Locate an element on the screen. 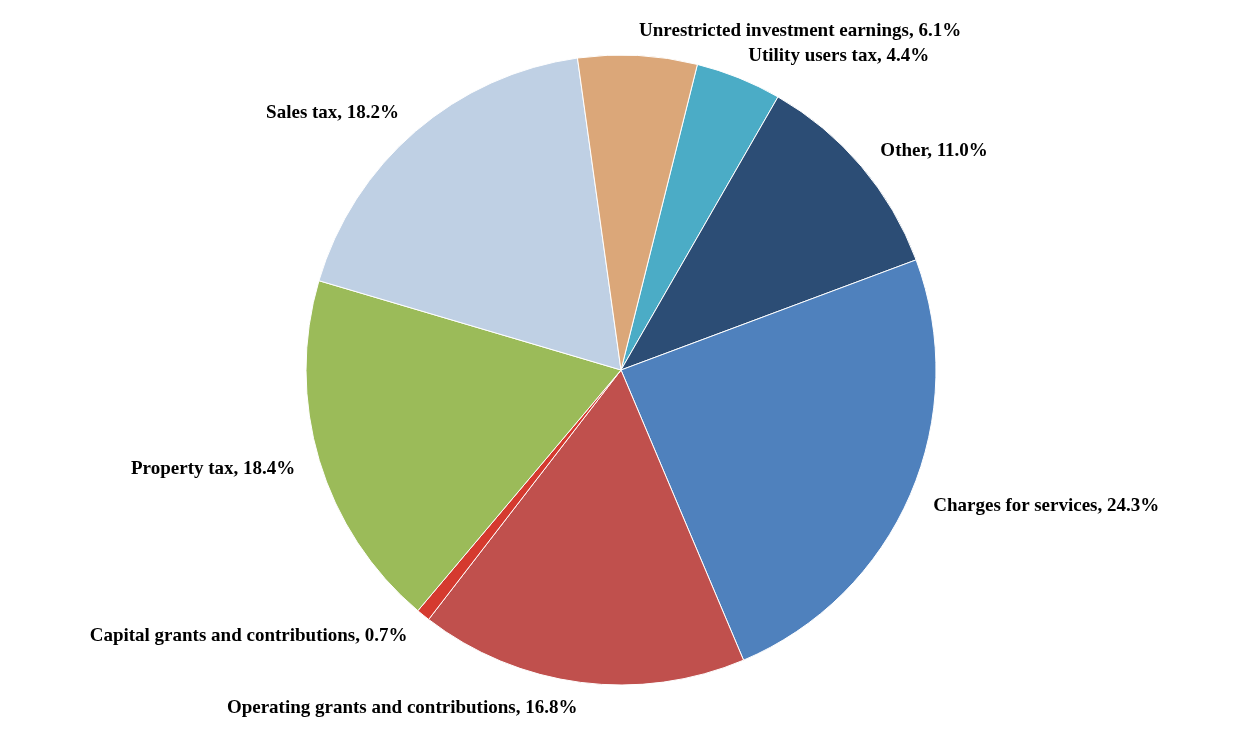 This screenshot has height=740, width=1242. slice-label: Utility users tax, 4.4% is located at coordinates (839, 54).